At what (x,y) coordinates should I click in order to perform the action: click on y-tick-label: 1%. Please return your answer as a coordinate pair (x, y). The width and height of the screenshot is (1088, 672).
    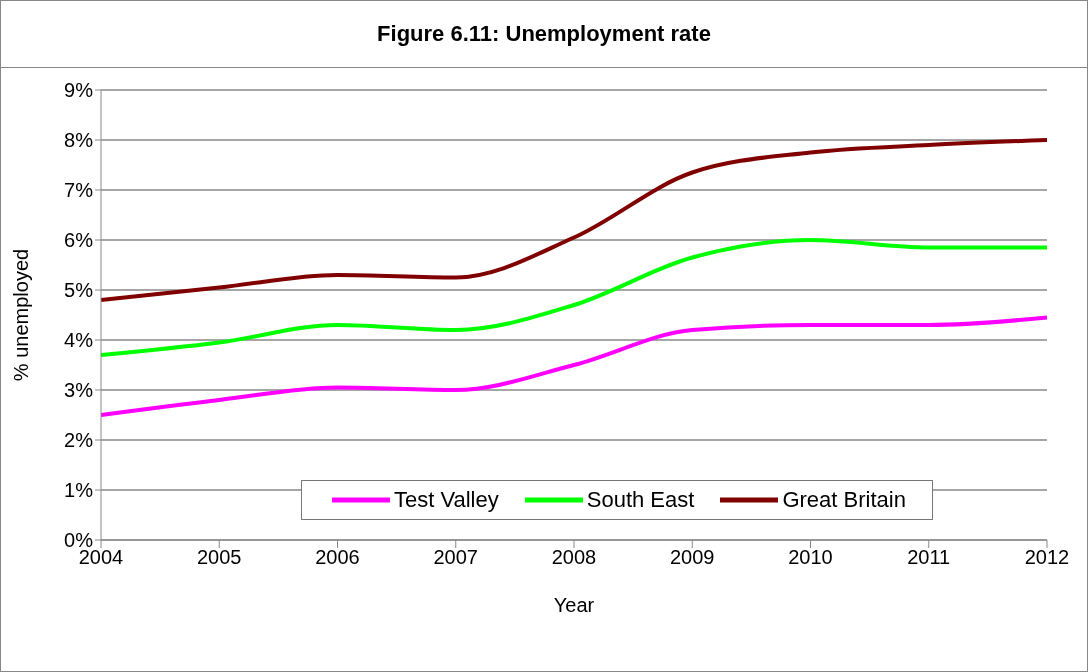
    Looking at the image, I should click on (79, 490).